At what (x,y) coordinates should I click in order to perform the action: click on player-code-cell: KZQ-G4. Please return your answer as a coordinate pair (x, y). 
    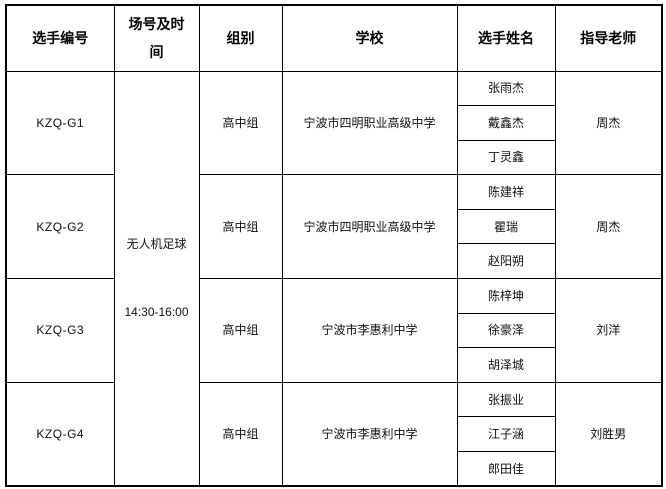
    Looking at the image, I should click on (60, 434).